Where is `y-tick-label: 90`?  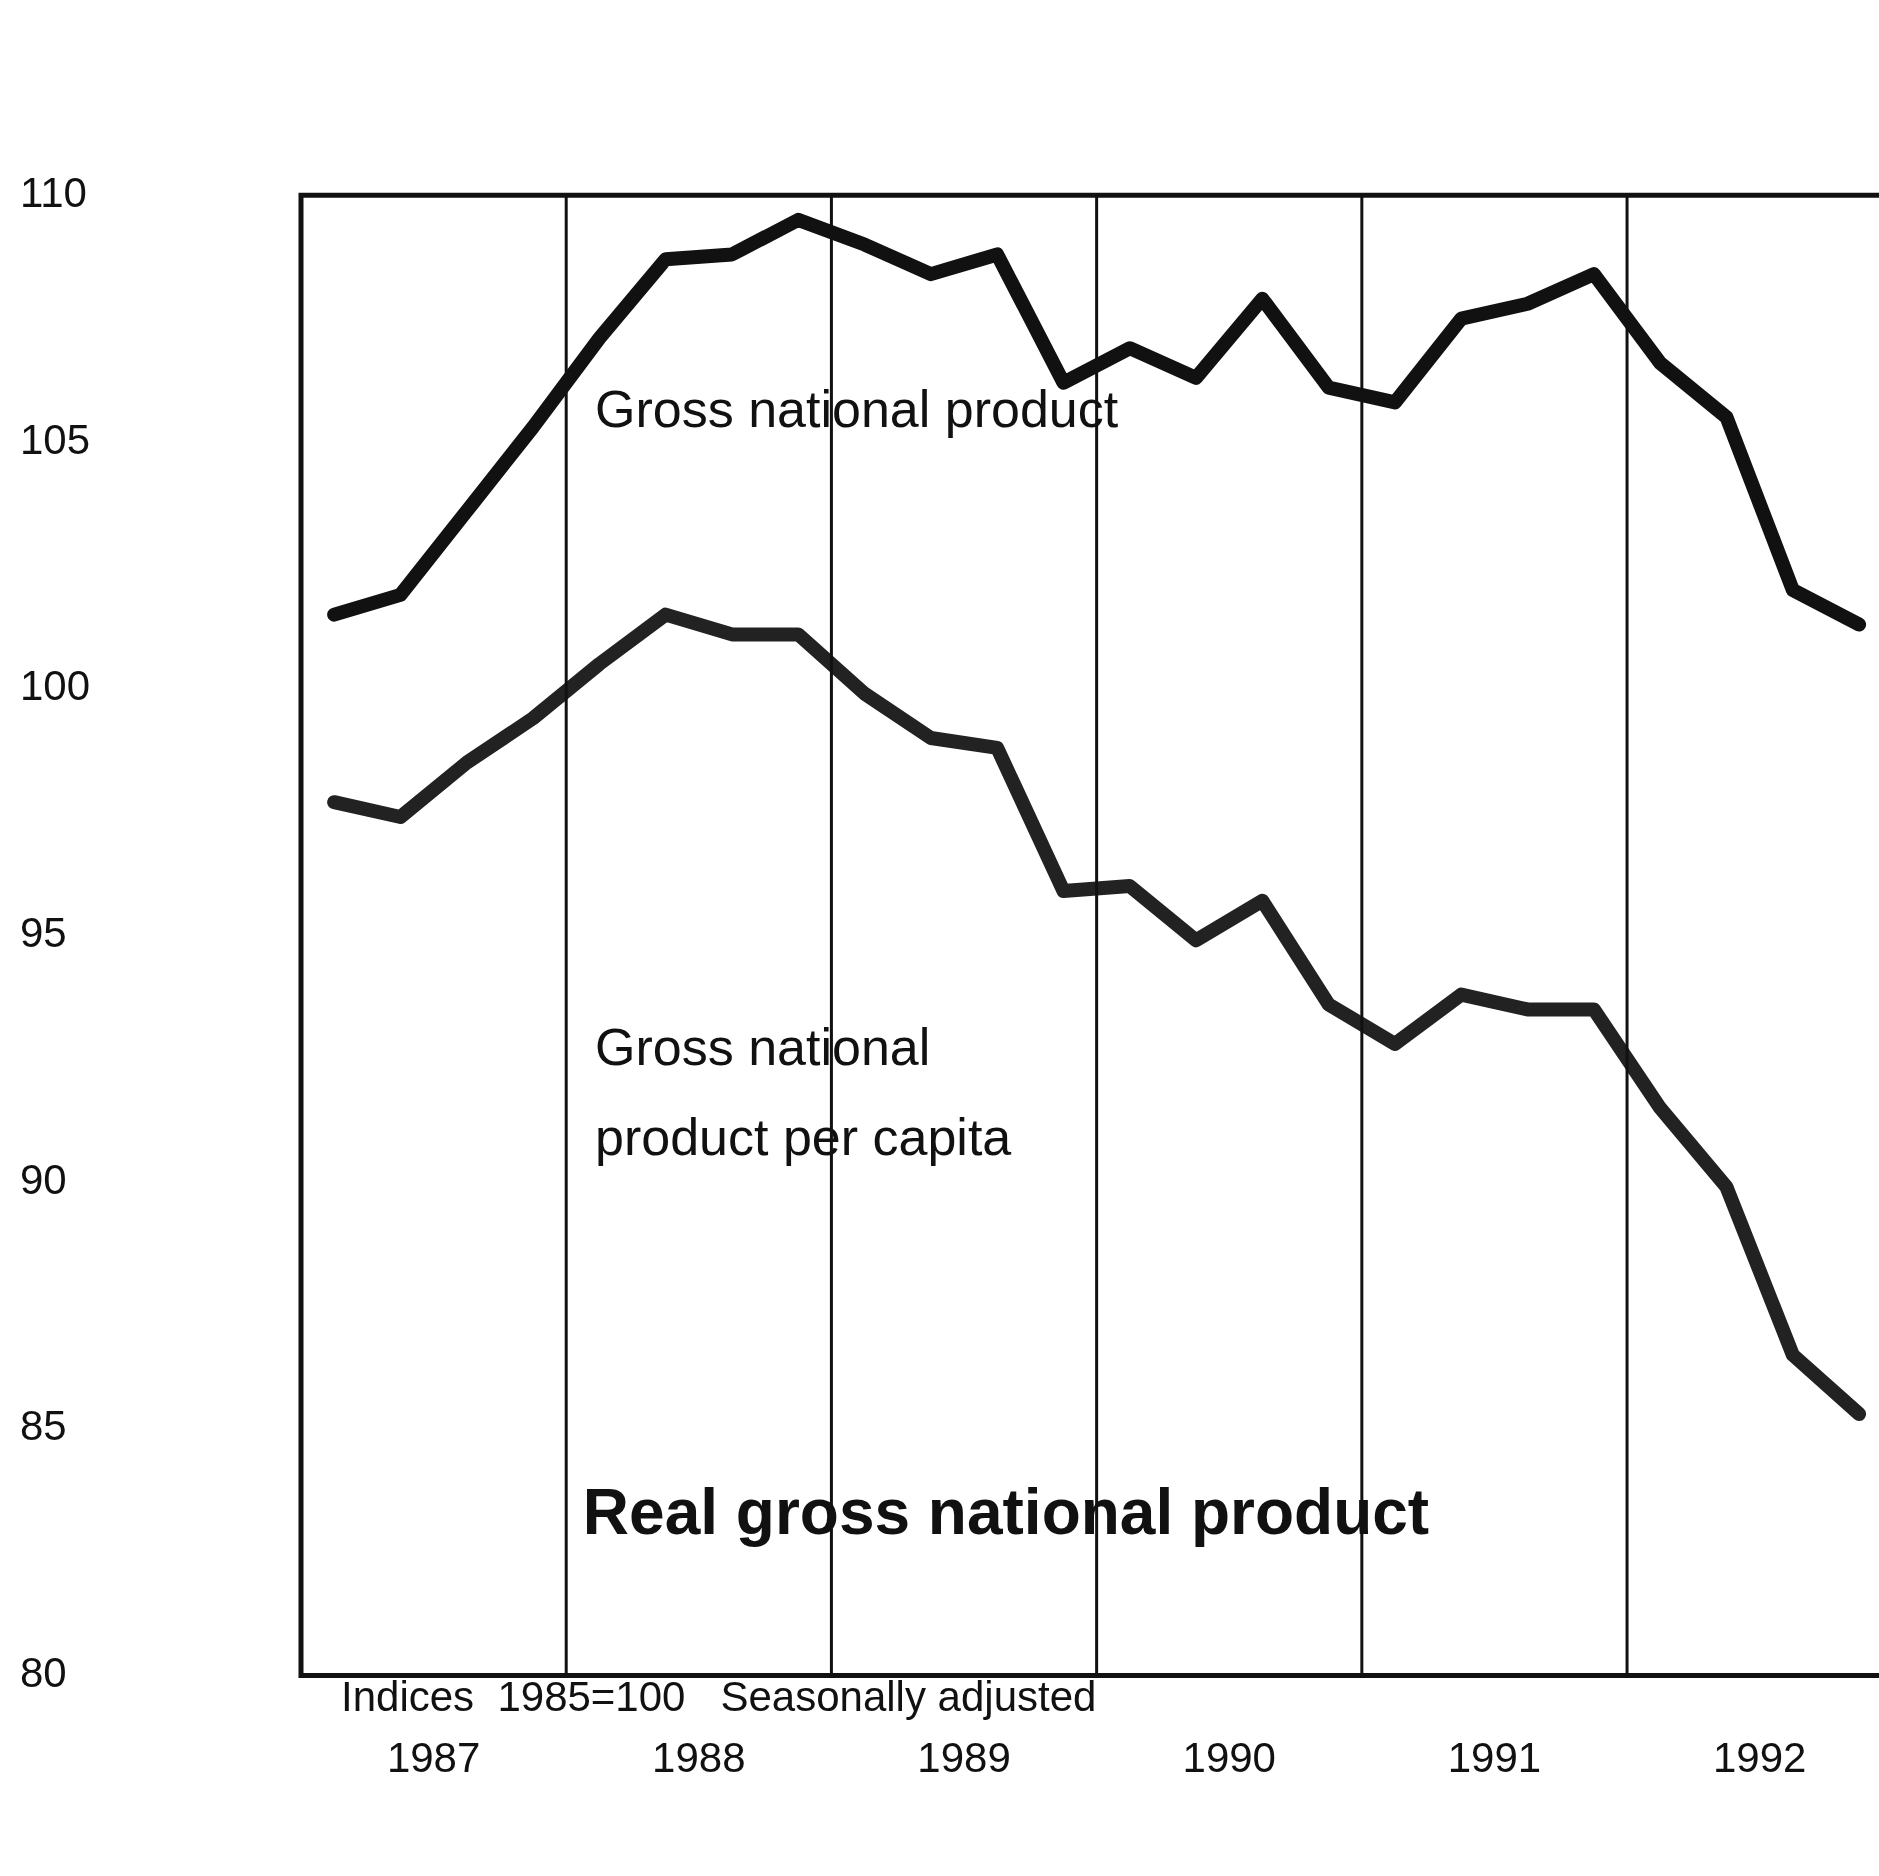 y-tick-label: 90 is located at coordinates (43, 1179).